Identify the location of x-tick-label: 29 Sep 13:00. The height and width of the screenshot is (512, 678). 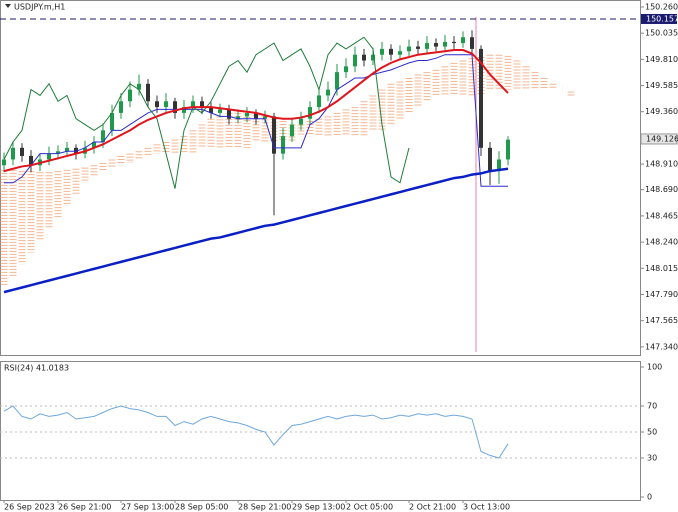
(318, 507).